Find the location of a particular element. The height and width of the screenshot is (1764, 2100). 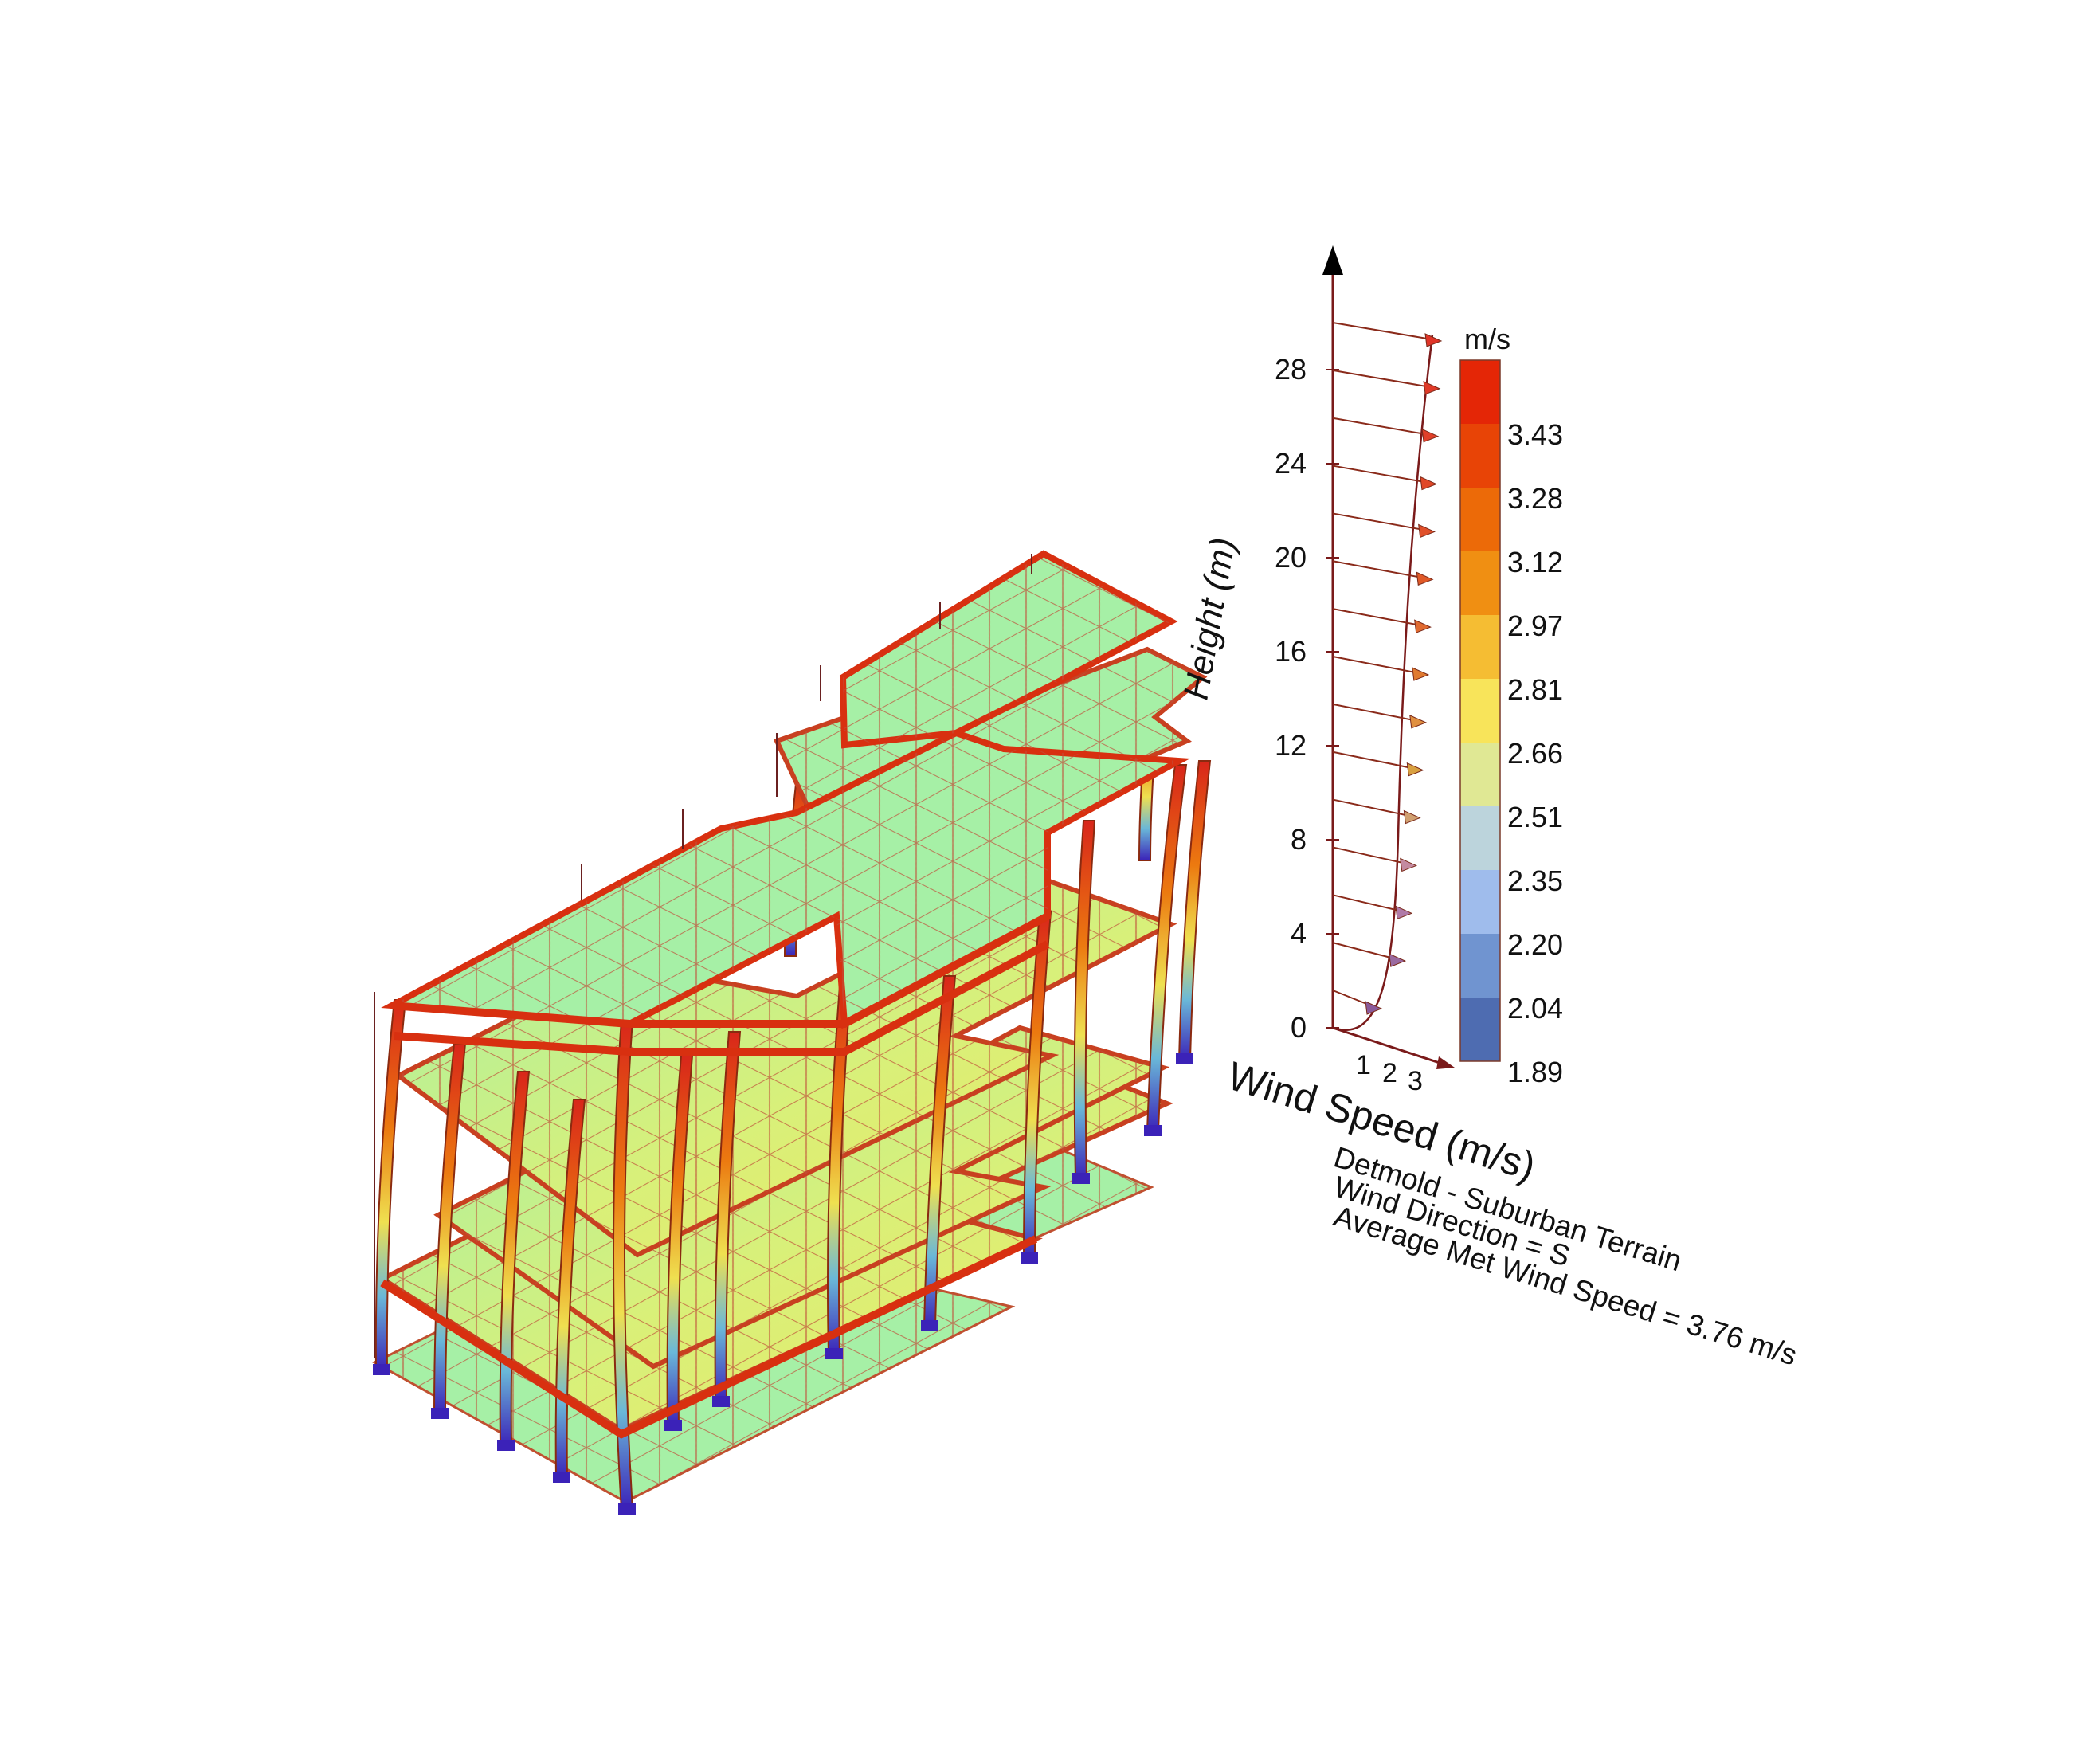

y-tick-label: 0 is located at coordinates (1299, 1027).